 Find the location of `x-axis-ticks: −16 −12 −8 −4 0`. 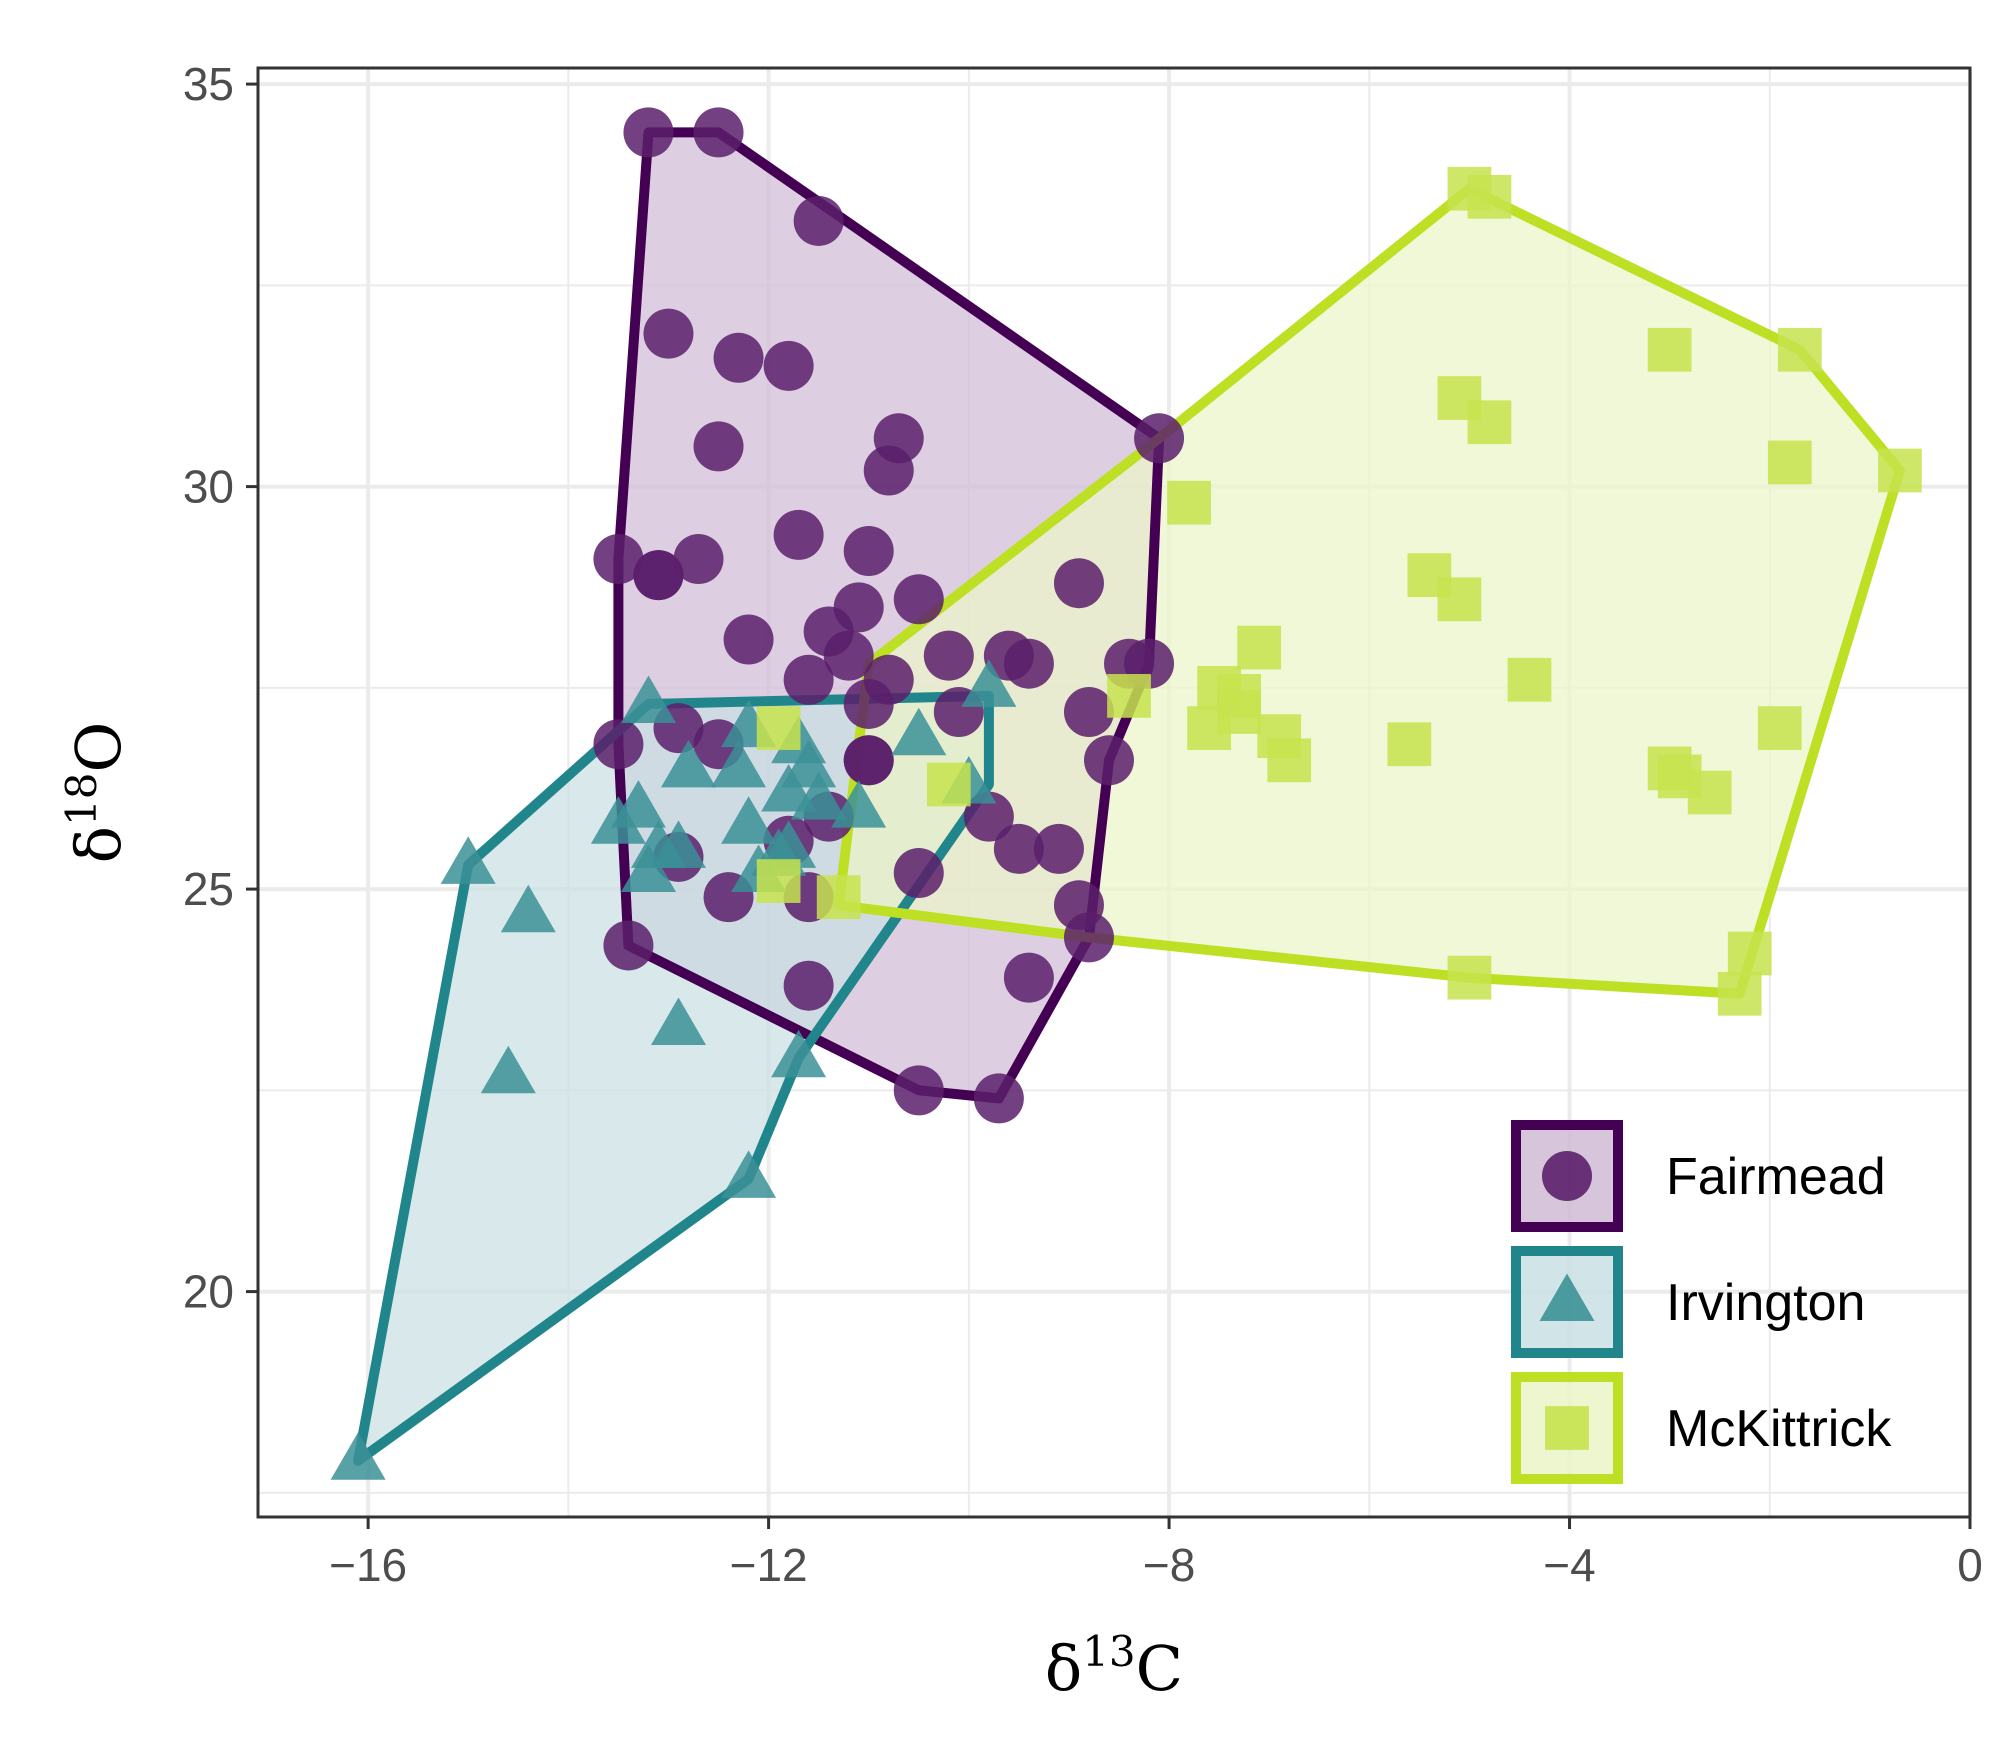

x-axis-ticks: −16 −12 −8 −4 0 is located at coordinates (1156, 1554).